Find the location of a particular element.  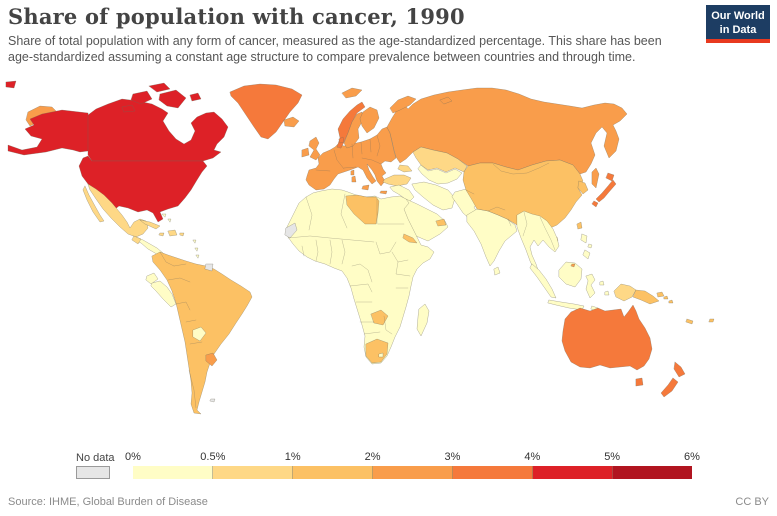

license-link: CC BY is located at coordinates (752, 502).